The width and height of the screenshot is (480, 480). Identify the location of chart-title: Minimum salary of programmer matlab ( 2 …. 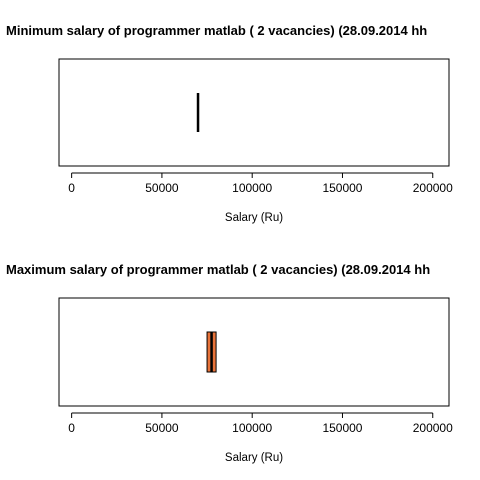
(216, 30).